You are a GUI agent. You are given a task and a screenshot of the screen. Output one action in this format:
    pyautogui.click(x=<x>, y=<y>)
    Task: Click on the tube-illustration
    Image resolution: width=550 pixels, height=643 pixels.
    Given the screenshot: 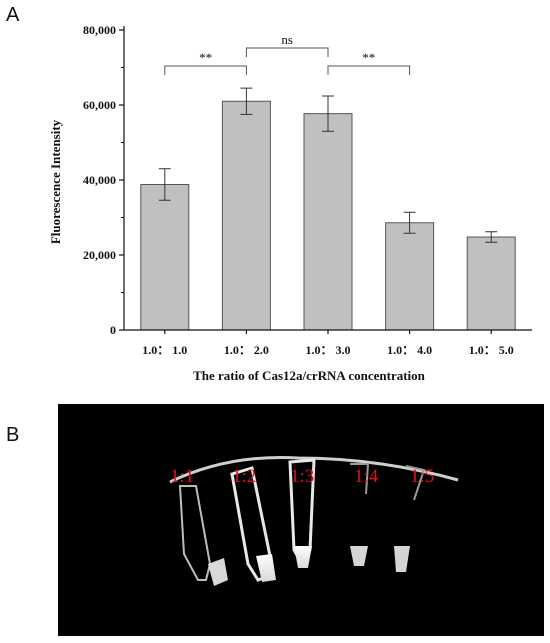 What is the action you would take?
    pyautogui.click(x=314, y=521)
    